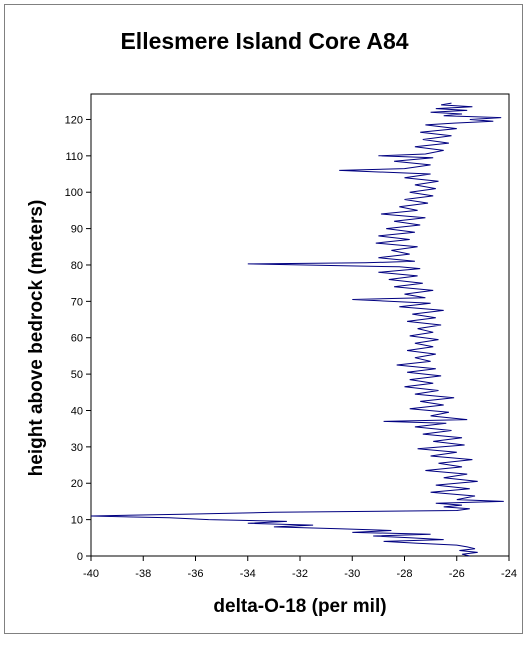  Describe the element at coordinates (36, 338) in the screenshot. I see `y-axis-label: height above bedrock (meters)` at that location.